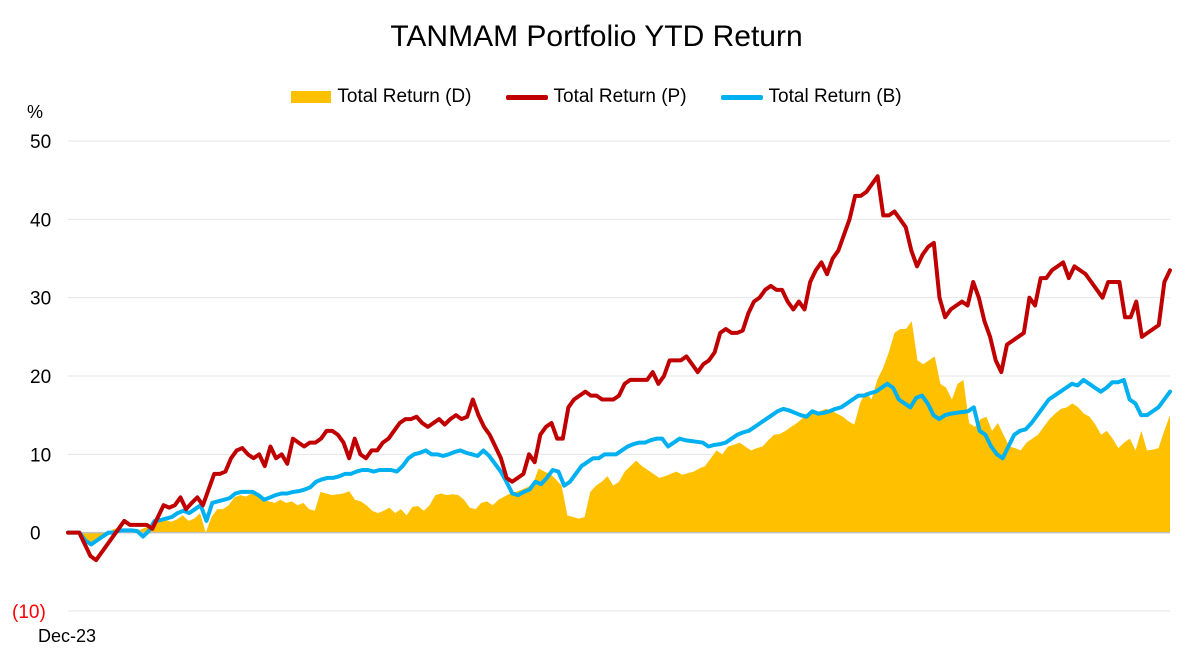  I want to click on legend-swatch-p, so click(526, 97).